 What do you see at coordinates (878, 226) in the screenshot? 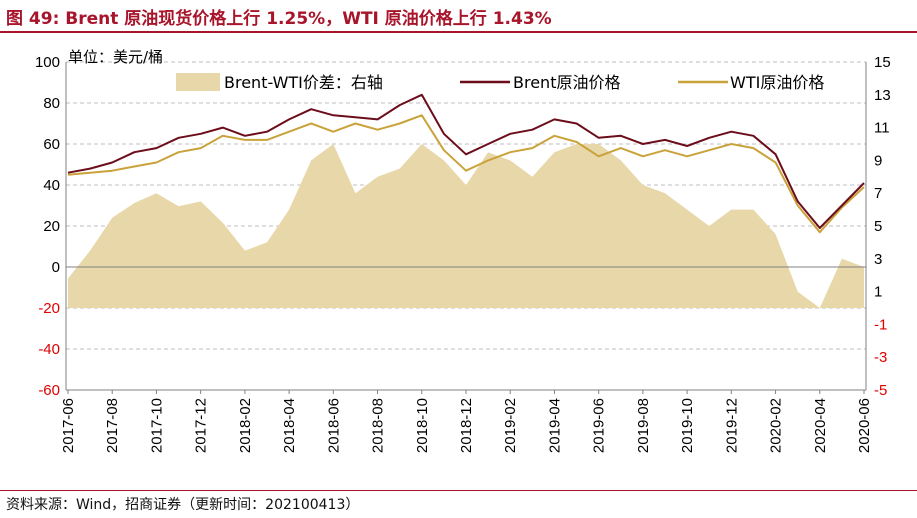
I see `right-tick-label: 5` at bounding box center [878, 226].